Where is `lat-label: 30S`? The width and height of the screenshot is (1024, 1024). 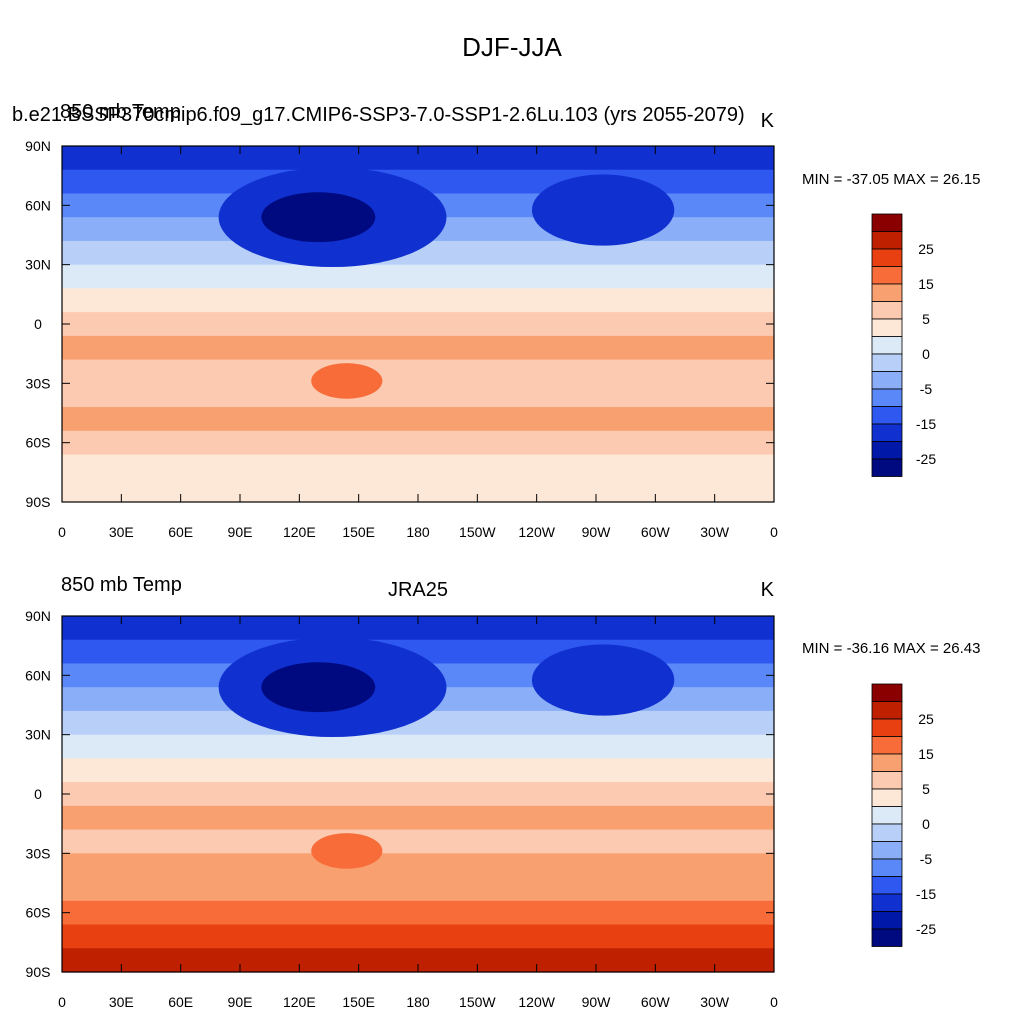 lat-label: 30S is located at coordinates (38, 853).